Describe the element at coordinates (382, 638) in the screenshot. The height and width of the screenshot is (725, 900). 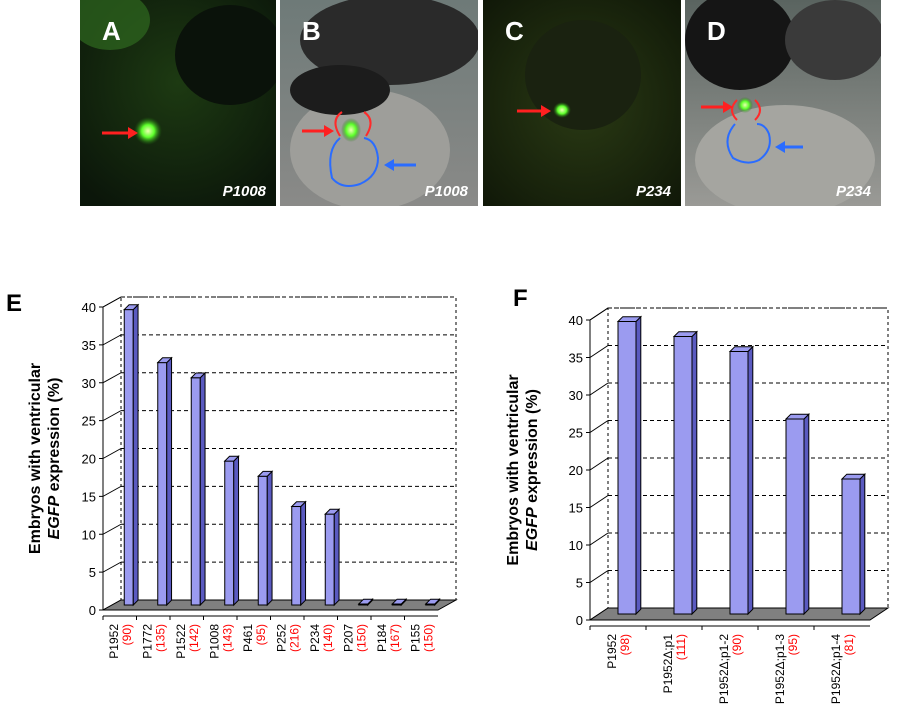
I see `category-label: P184` at that location.